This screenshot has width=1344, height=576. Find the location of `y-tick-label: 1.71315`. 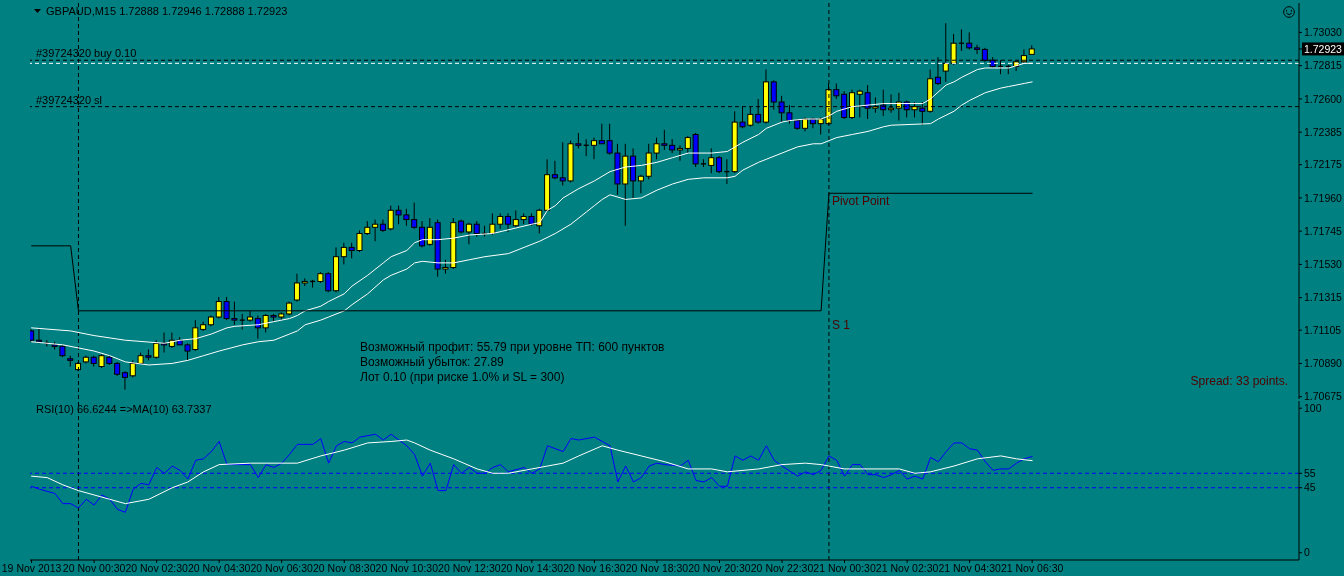

y-tick-label: 1.71315 is located at coordinates (1323, 297).